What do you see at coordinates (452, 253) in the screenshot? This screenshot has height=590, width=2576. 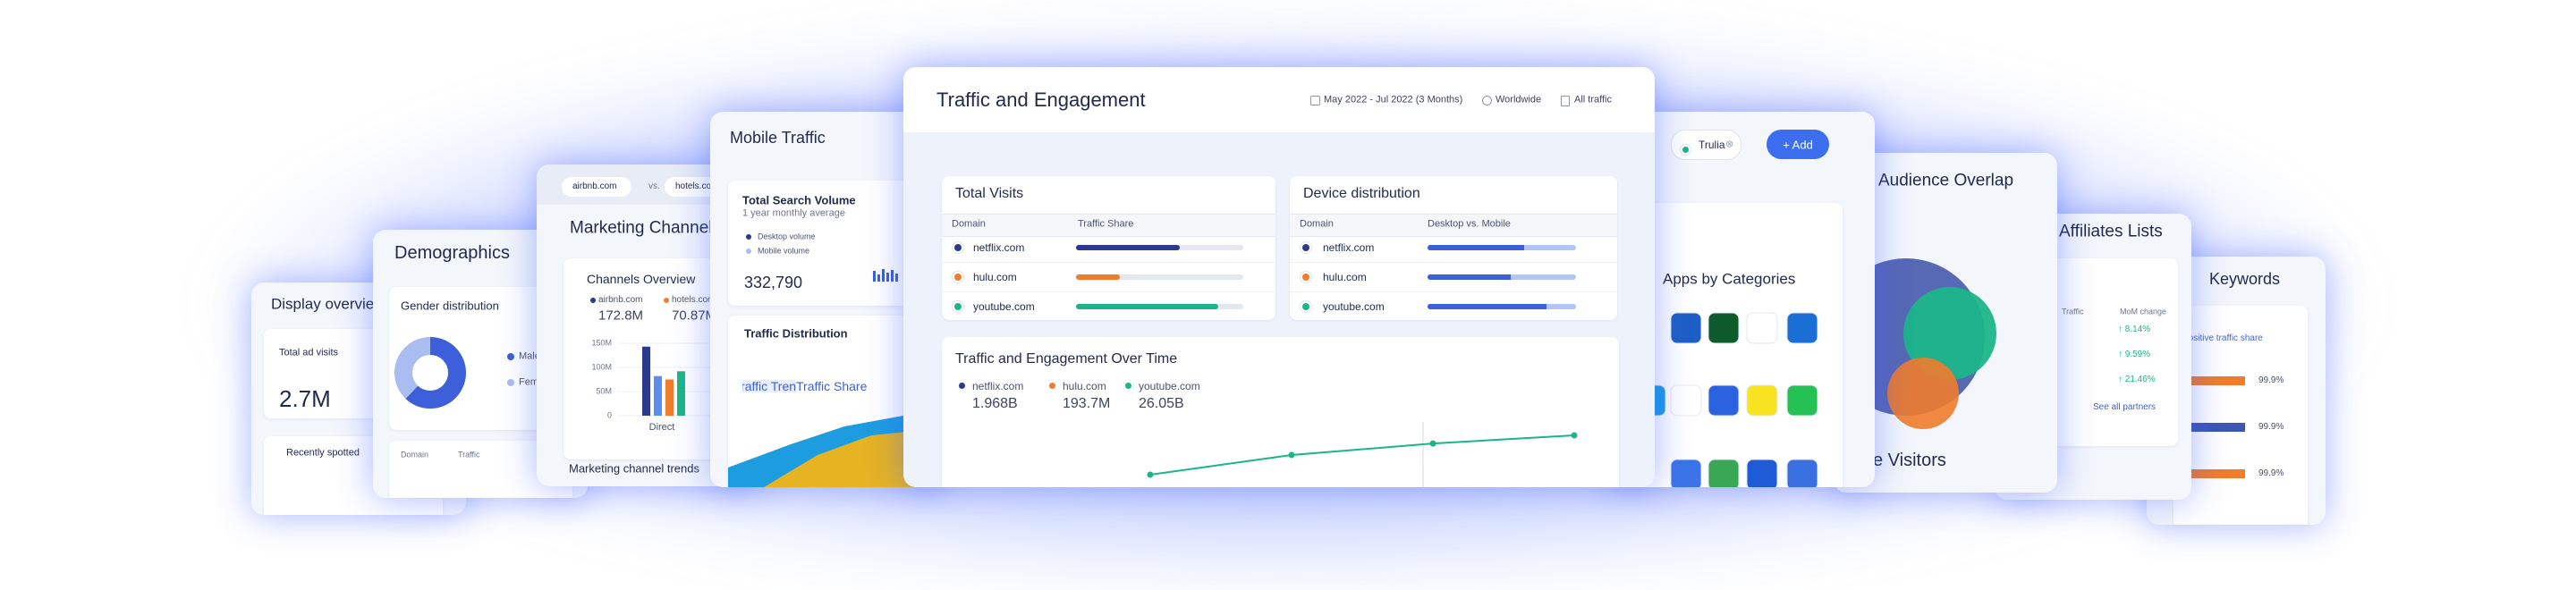 I see `card-title: Demographics` at bounding box center [452, 253].